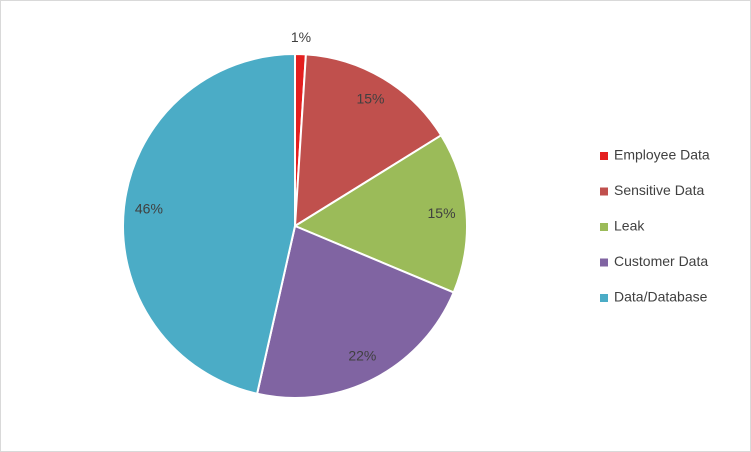  I want to click on legend-label: Customer Data, so click(661, 261).